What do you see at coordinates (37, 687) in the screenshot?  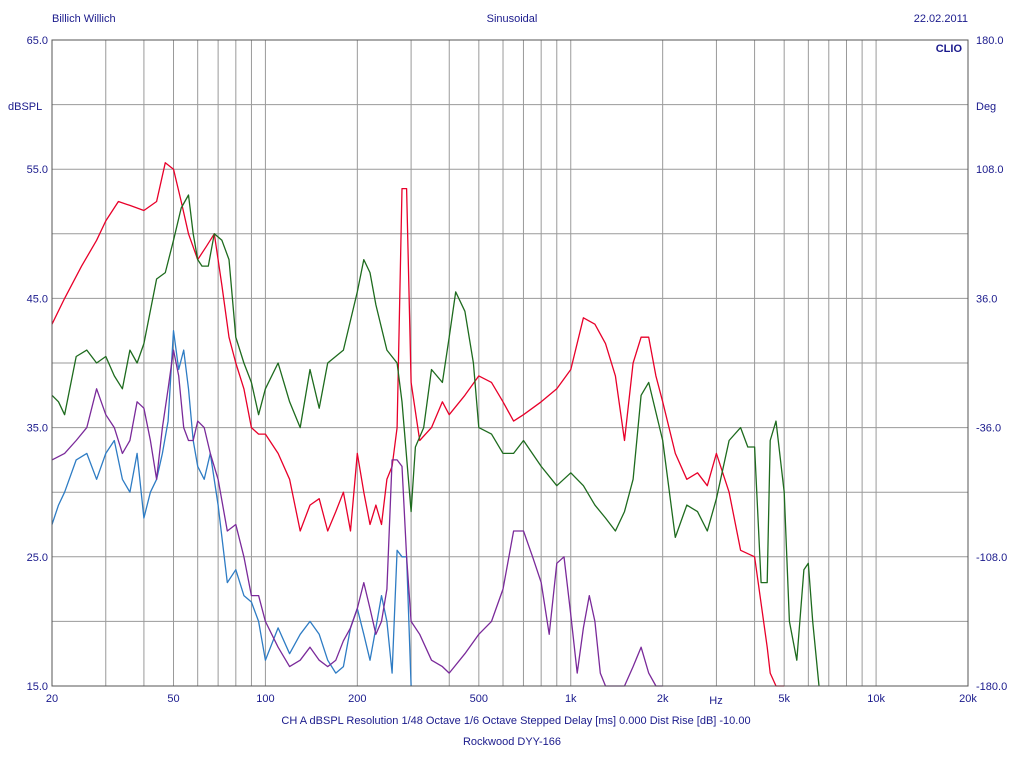 I see `y-tick-label: 15.0` at bounding box center [37, 687].